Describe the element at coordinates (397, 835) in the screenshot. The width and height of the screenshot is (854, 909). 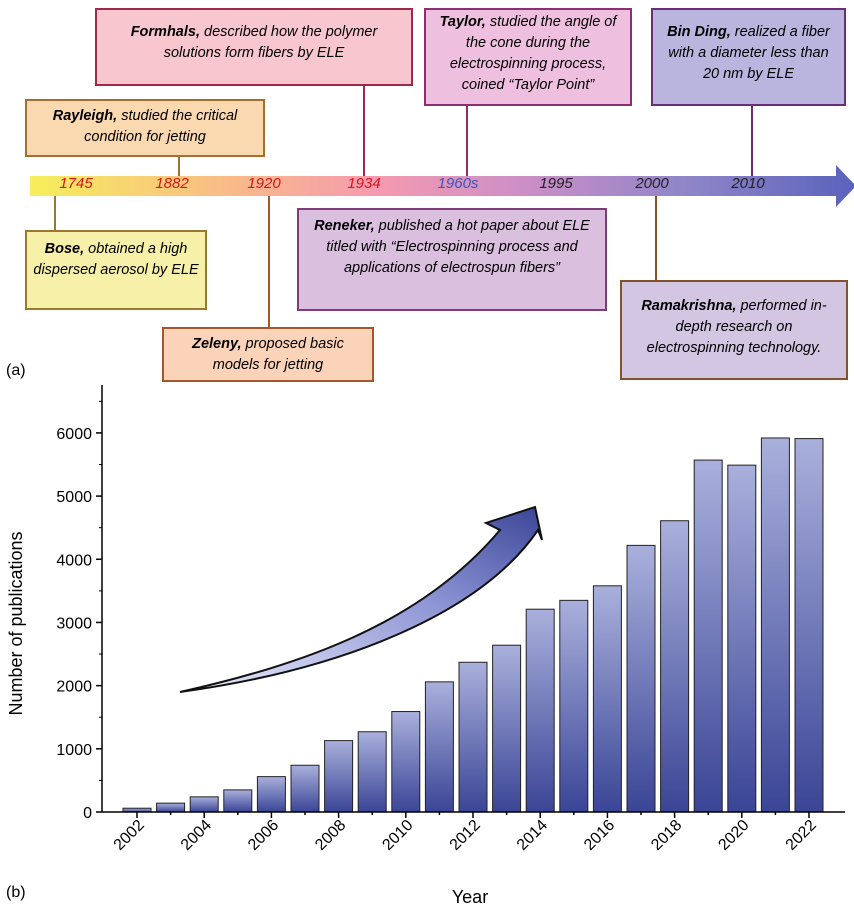
I see `x-tick-label: 2010` at that location.